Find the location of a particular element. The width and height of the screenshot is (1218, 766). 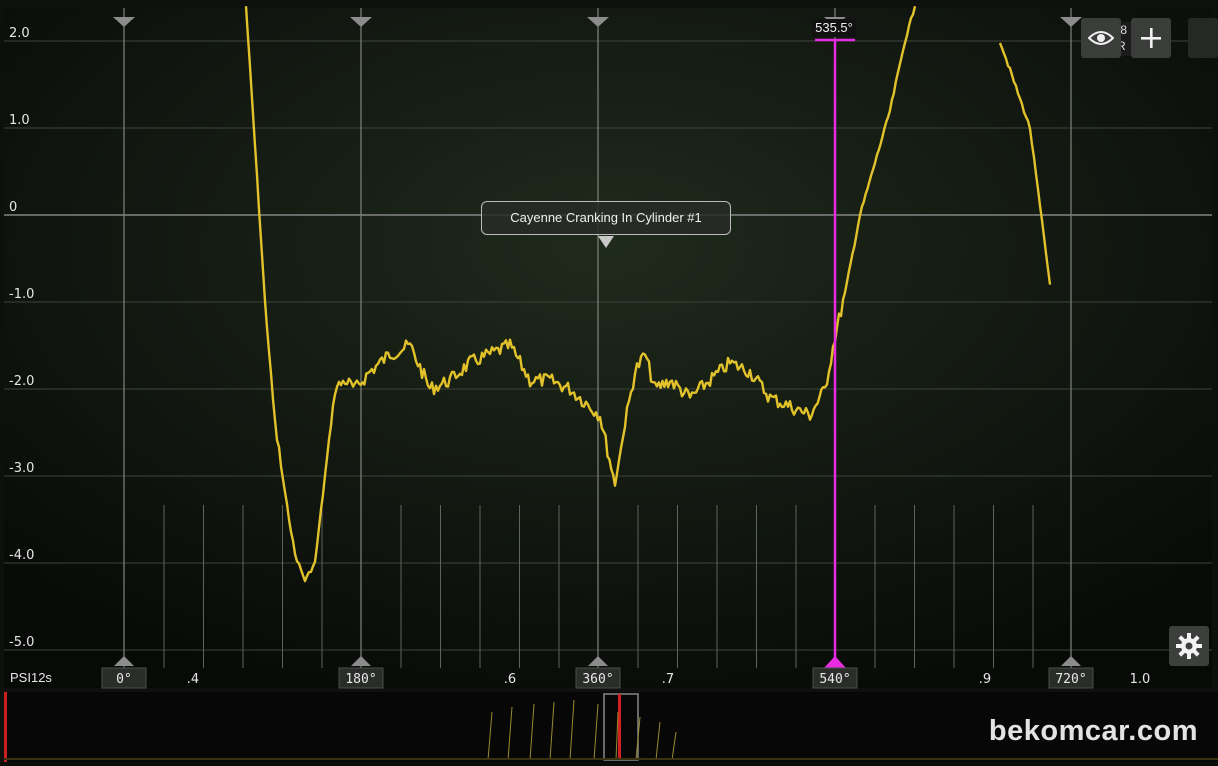

x-tick-label: .9 is located at coordinates (985, 679).